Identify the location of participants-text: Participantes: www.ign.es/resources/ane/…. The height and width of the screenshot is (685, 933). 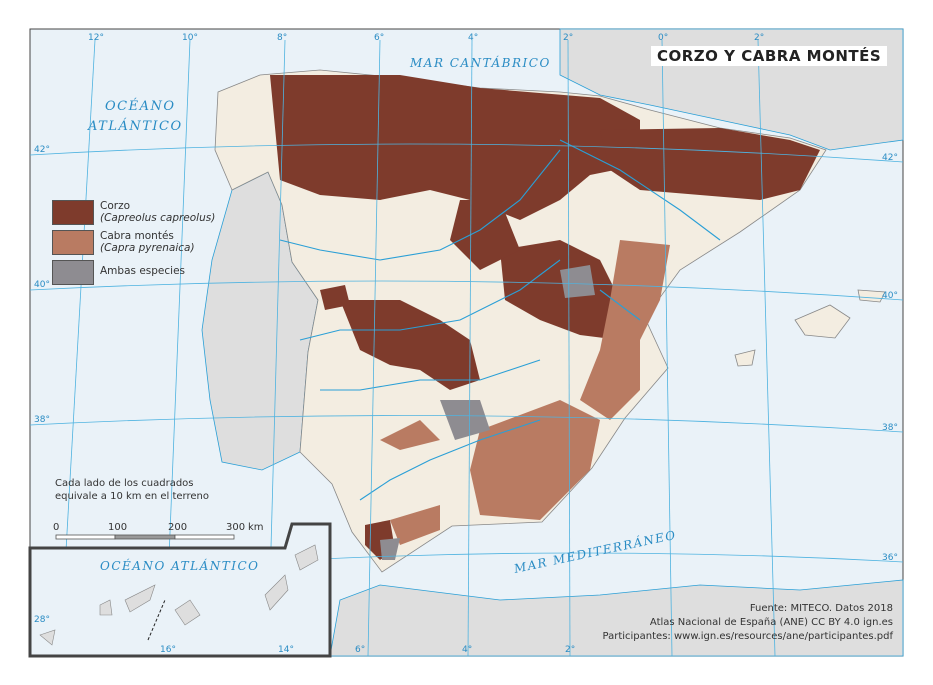
(747, 636).